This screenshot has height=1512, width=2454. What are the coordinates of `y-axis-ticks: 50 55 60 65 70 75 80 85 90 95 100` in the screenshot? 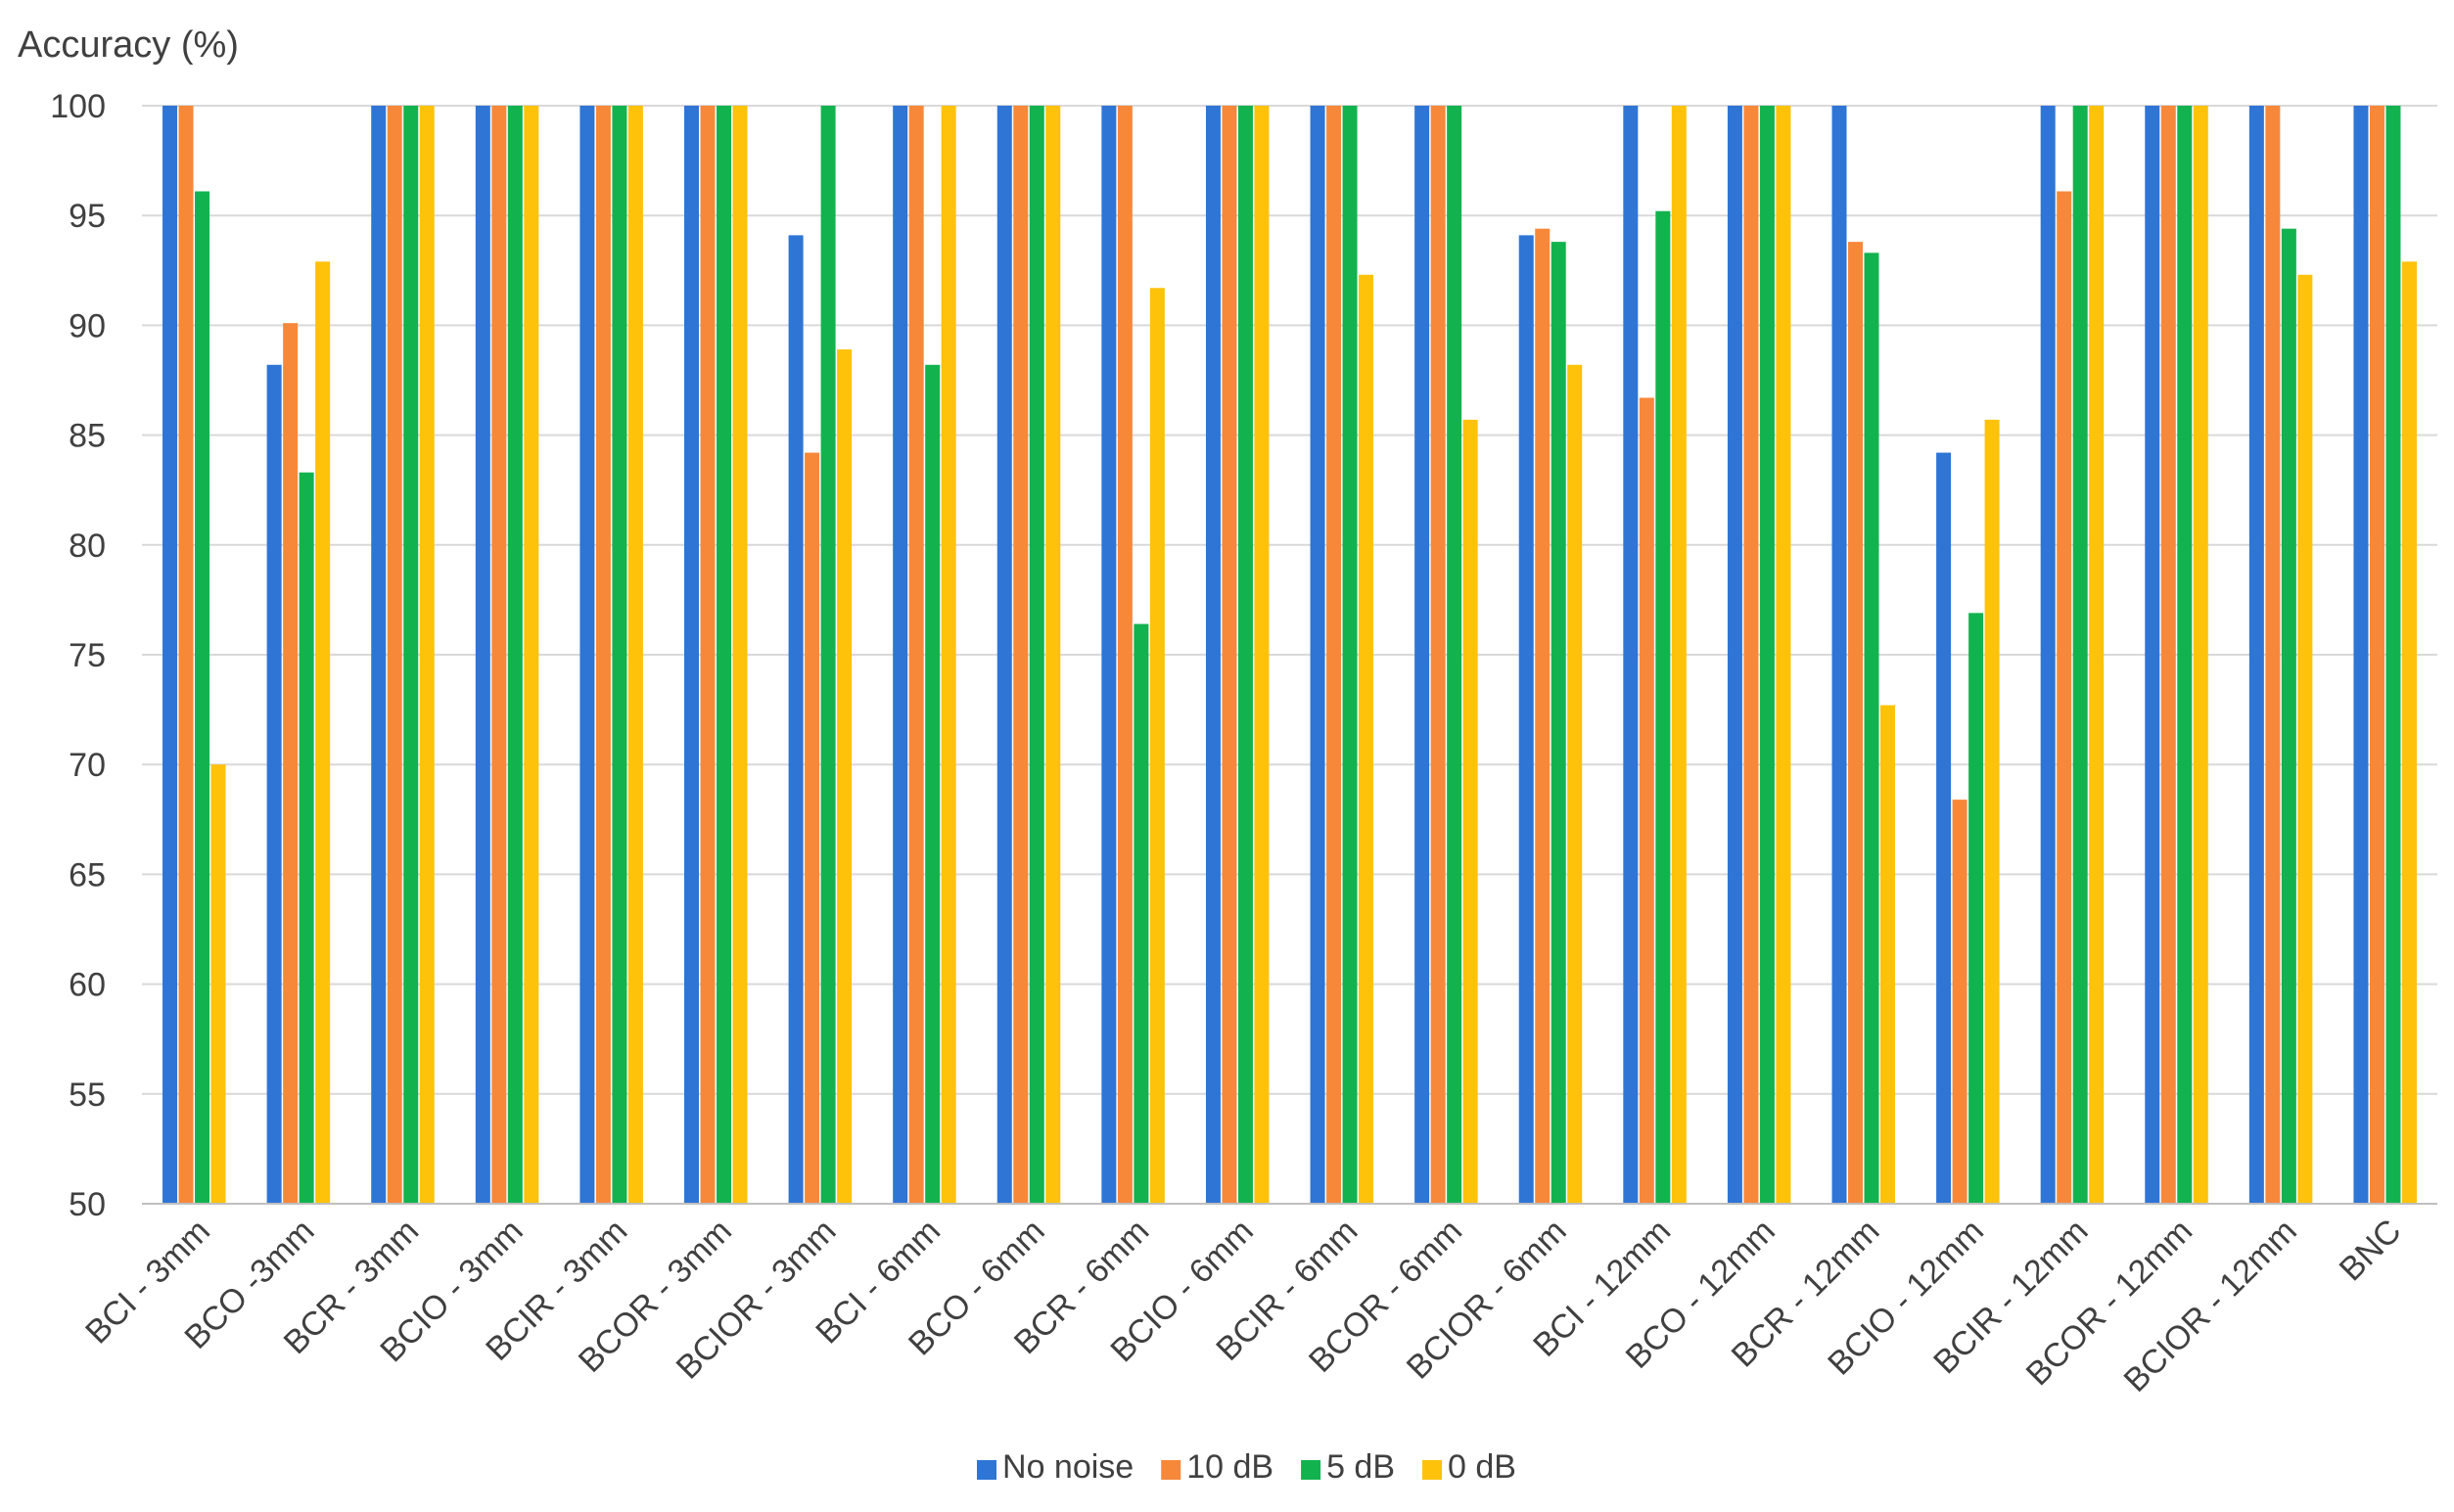 It's located at (78, 655).